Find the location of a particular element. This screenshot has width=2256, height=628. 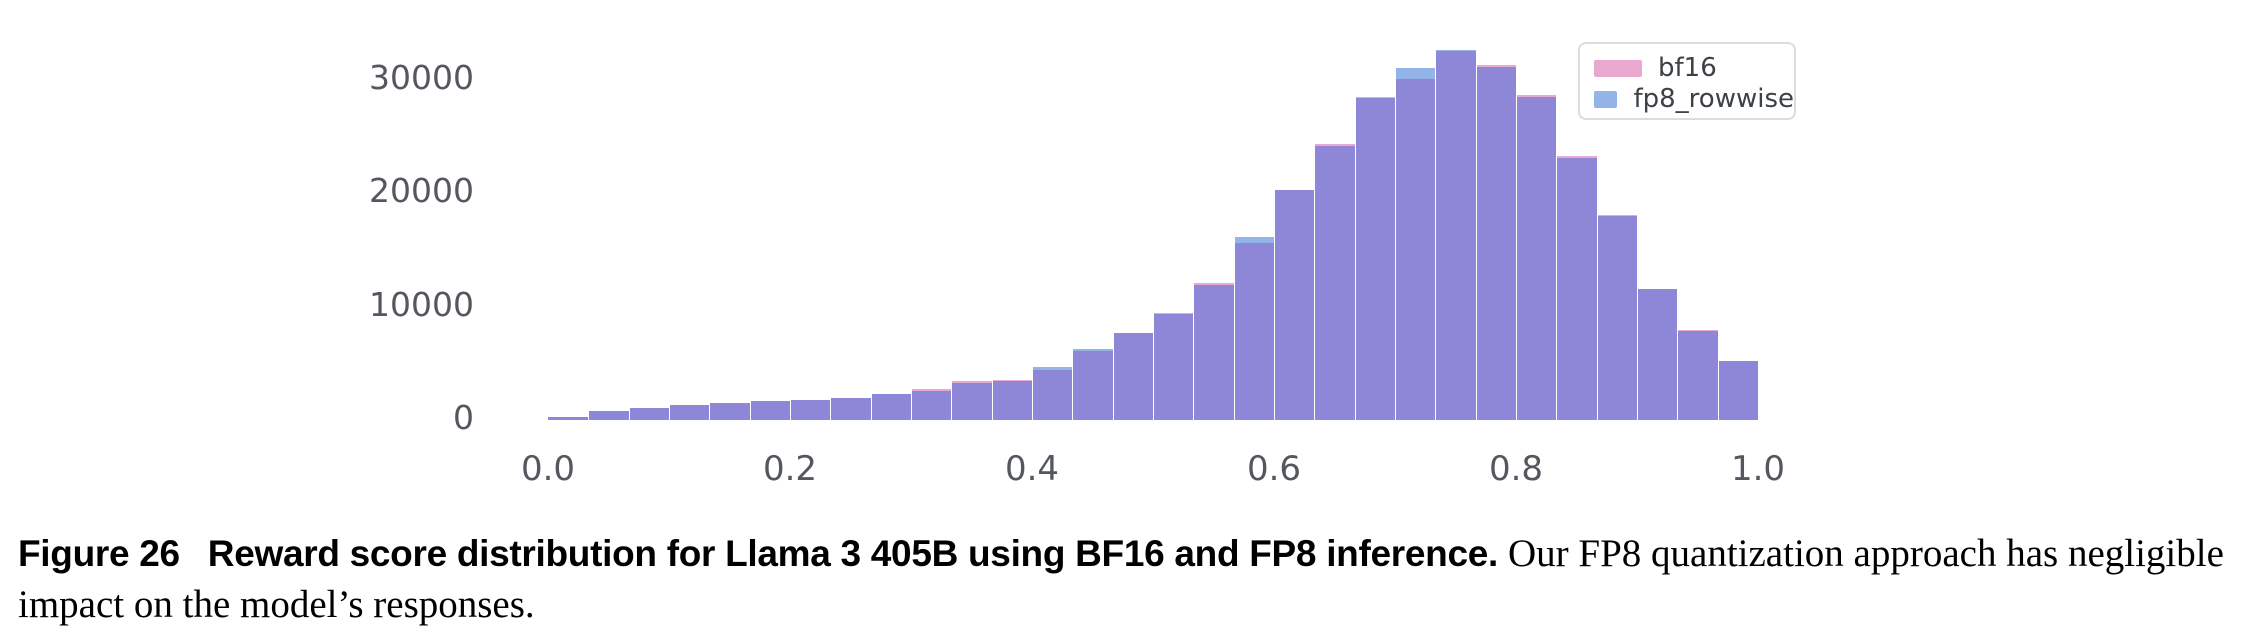

x-tick-label: 0.2 is located at coordinates (790, 469).